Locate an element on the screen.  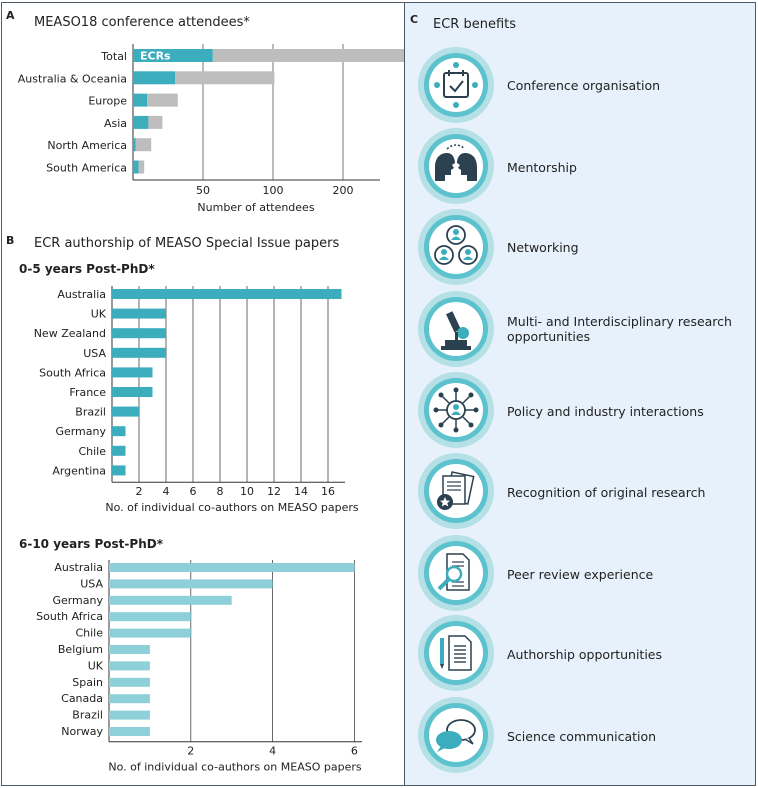
category-label: Chile is located at coordinates (89, 633).